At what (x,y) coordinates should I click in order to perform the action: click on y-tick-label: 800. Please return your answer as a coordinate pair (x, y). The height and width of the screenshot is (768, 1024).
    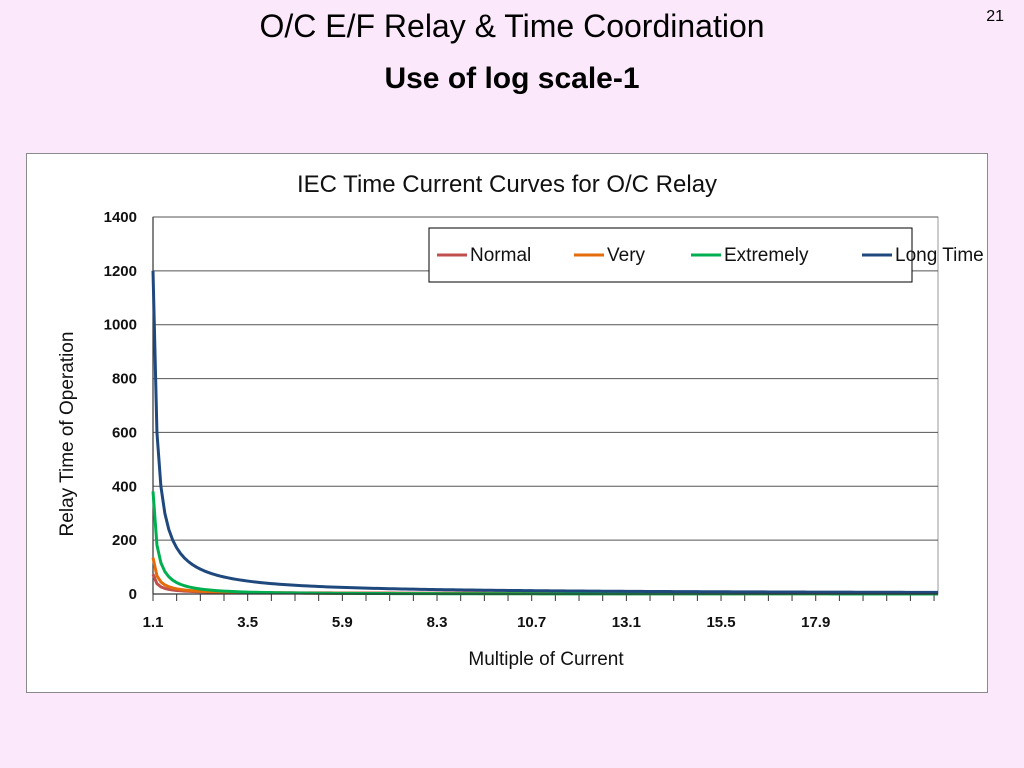
    Looking at the image, I should click on (124, 379).